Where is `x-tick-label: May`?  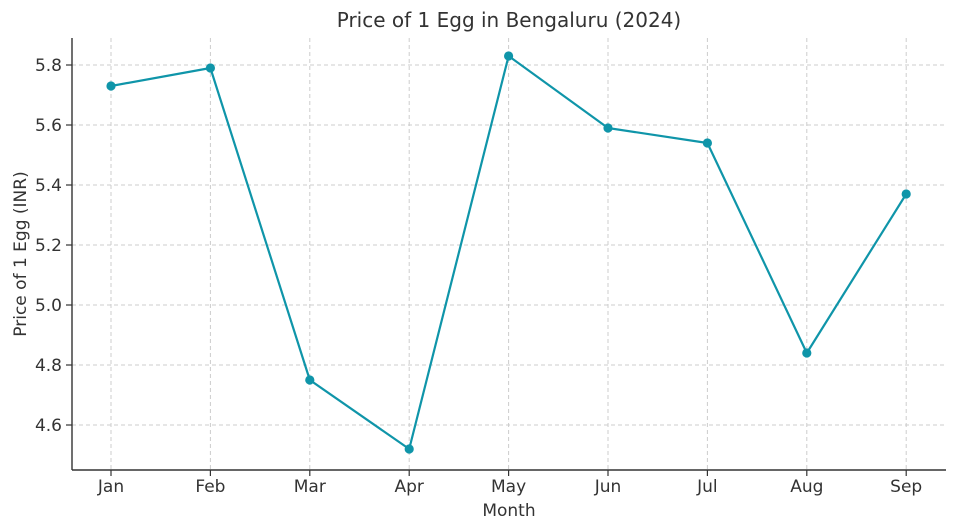
x-tick-label: May is located at coordinates (508, 487).